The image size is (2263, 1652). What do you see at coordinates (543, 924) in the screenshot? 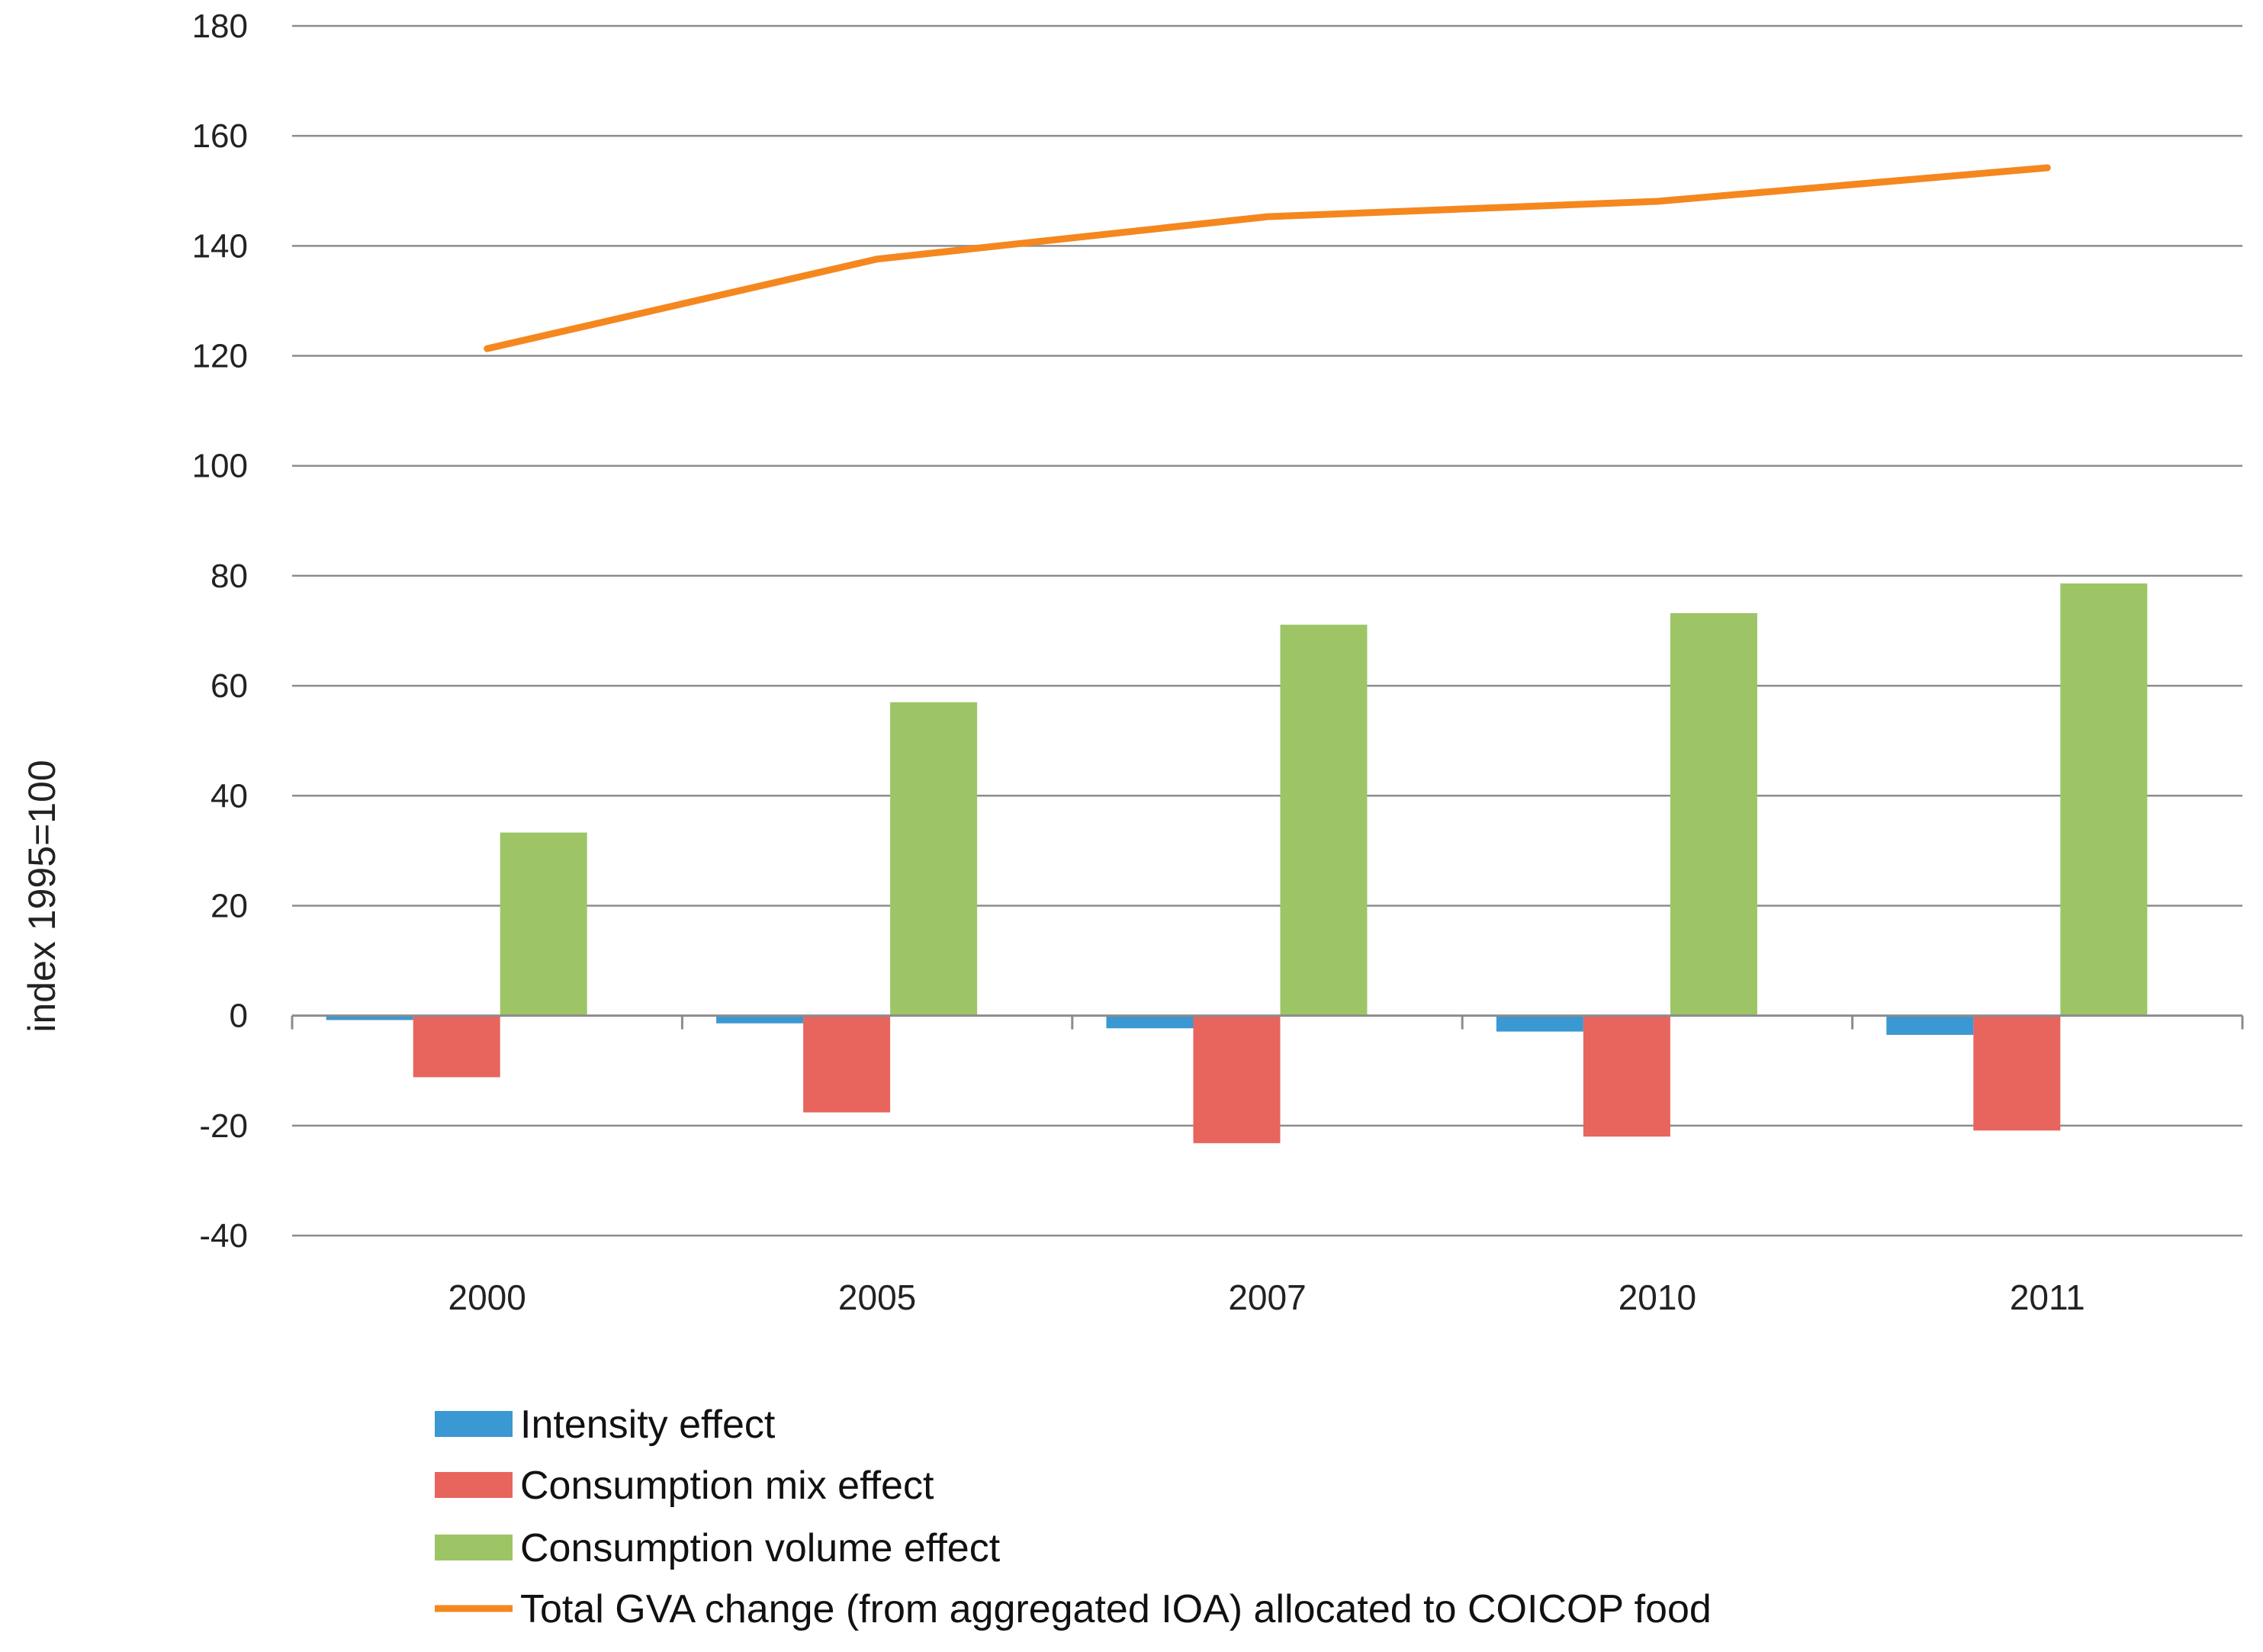
I see `bar-consumption-volume-effect-2000` at bounding box center [543, 924].